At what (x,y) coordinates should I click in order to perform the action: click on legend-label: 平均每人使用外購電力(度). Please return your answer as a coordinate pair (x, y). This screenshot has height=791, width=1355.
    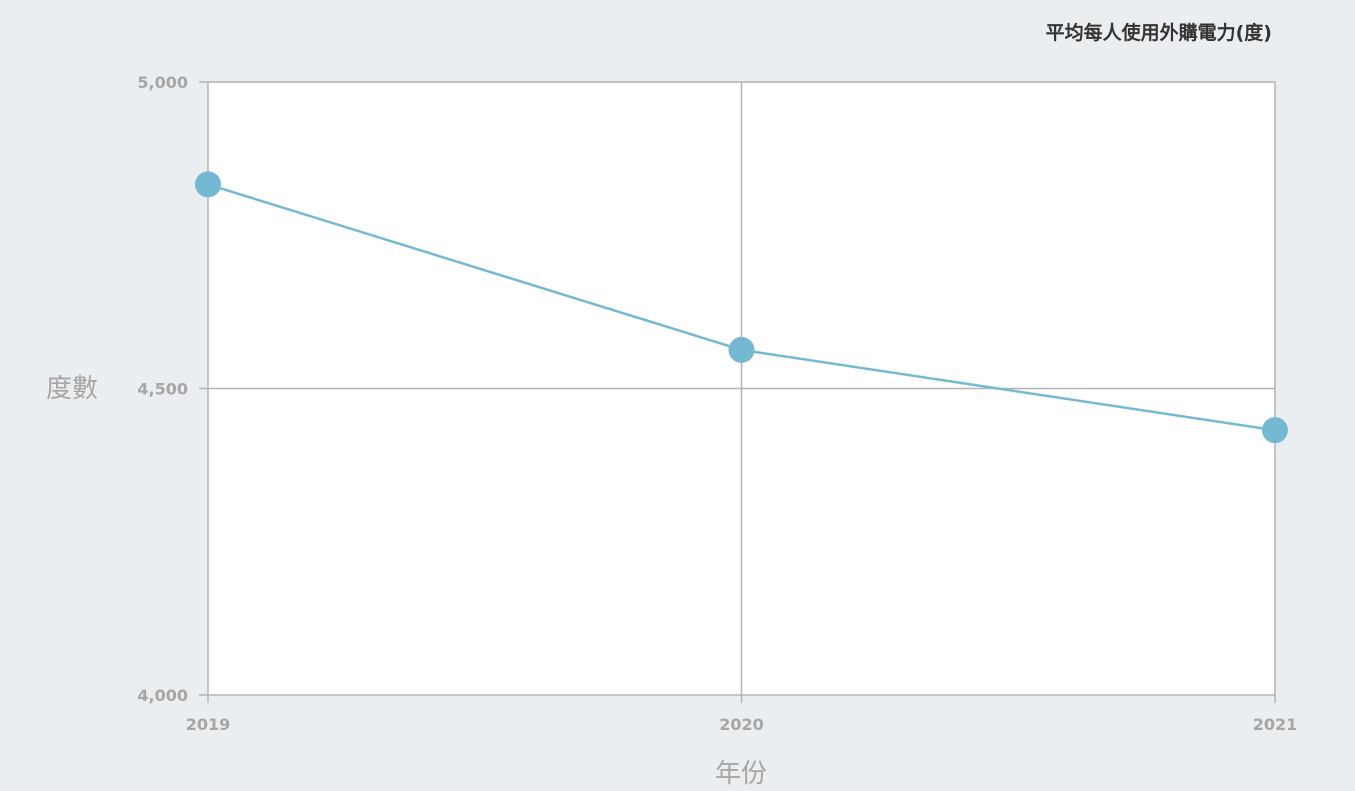
    Looking at the image, I should click on (1159, 32).